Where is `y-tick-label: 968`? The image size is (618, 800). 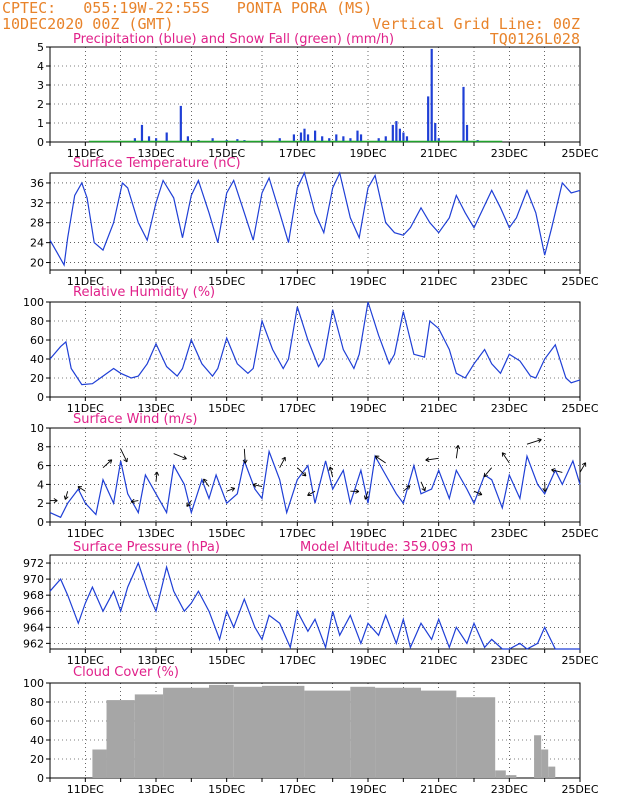 y-tick-label: 968 is located at coordinates (33, 595).